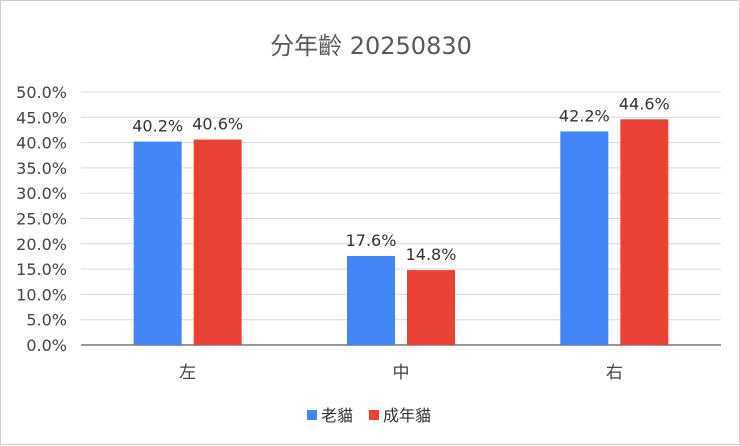 The image size is (740, 446). What do you see at coordinates (157, 126) in the screenshot?
I see `data-label: 40.2%` at bounding box center [157, 126].